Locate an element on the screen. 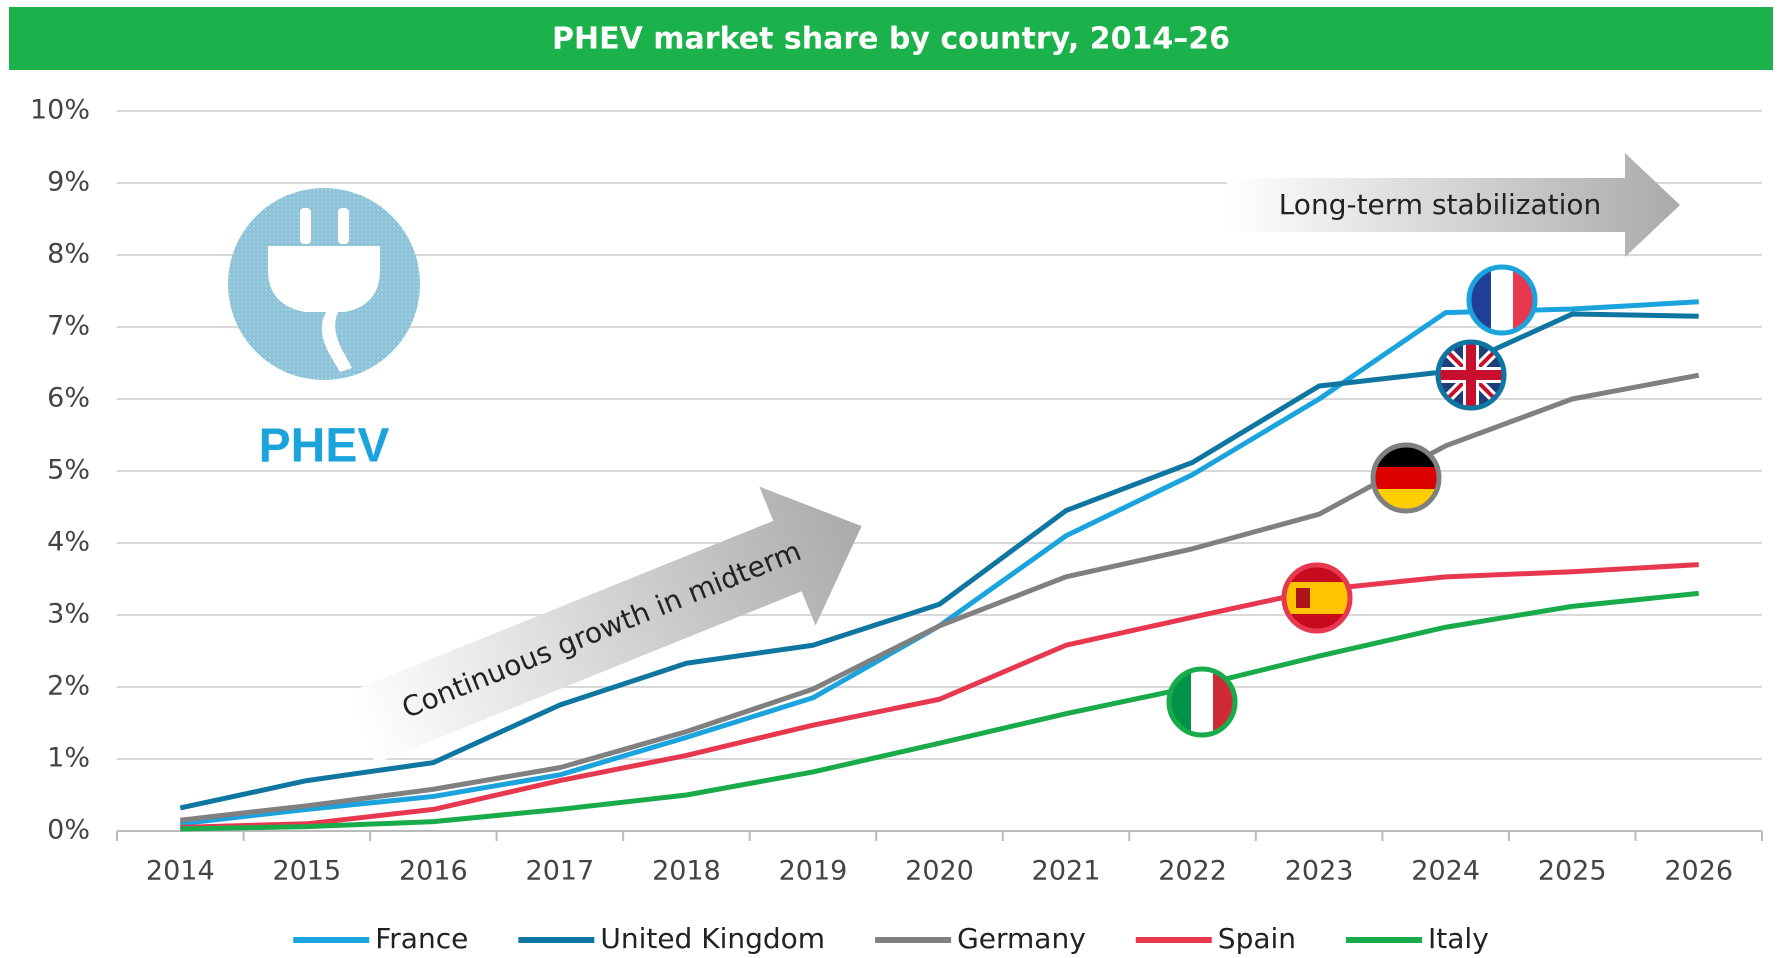 The width and height of the screenshot is (1782, 958). growth-arrow: Continuous growth in midterm is located at coordinates (604, 625).